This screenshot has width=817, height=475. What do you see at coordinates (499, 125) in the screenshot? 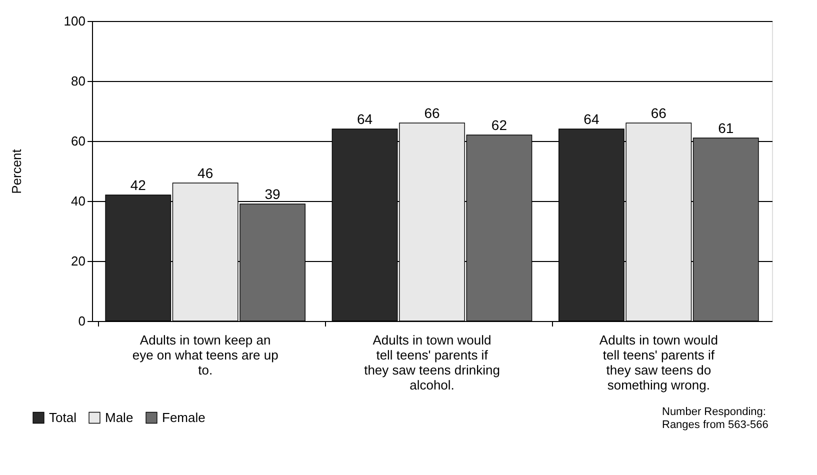
I see `data-label: 62` at bounding box center [499, 125].